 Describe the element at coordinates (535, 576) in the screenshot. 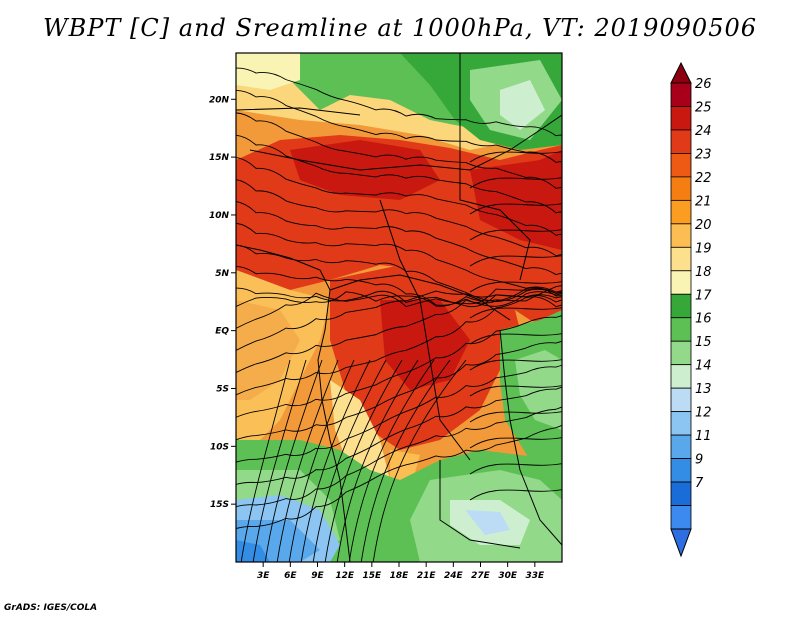

I see `lon-tick-label: 33E` at that location.